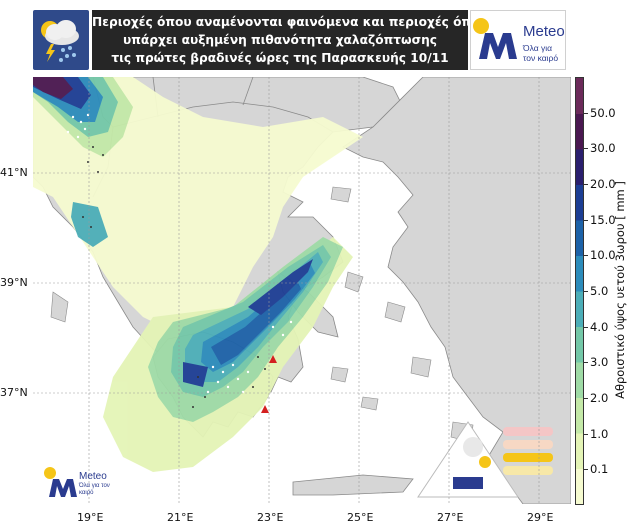 This screenshot has height=529, width=640. What do you see at coordinates (518, 40) in the screenshot?
I see `brand-logo: Meteo Όλα για τον καιρό` at bounding box center [518, 40].